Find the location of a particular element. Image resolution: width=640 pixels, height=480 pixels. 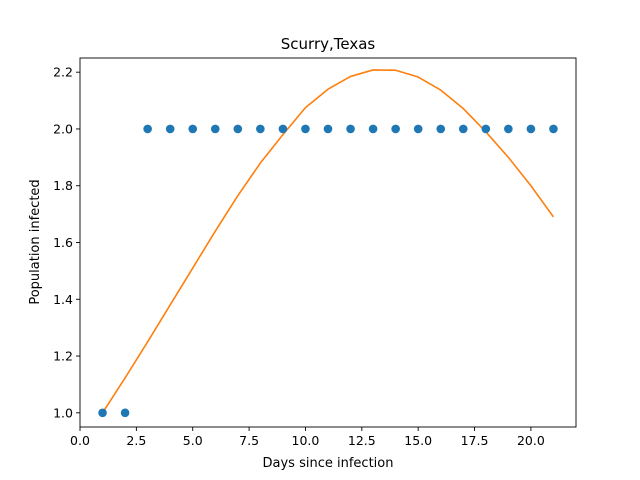

y-tick-label: 1.8 is located at coordinates (63, 185).